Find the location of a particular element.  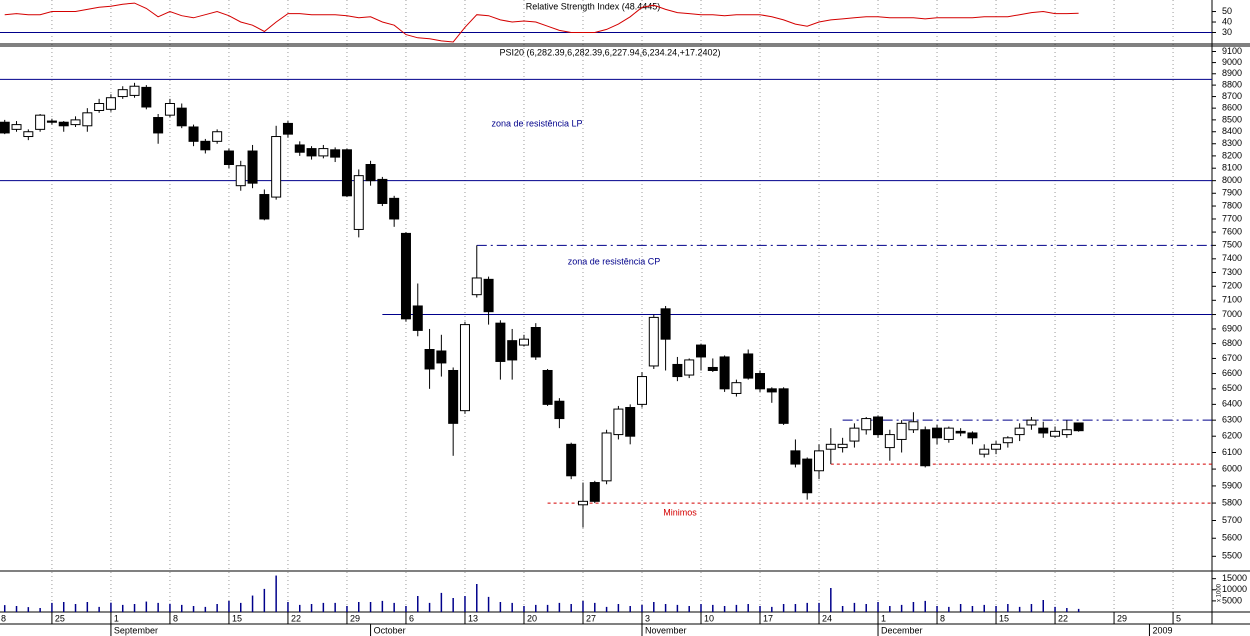

y-tick-label: 6400 is located at coordinates (1232, 404).